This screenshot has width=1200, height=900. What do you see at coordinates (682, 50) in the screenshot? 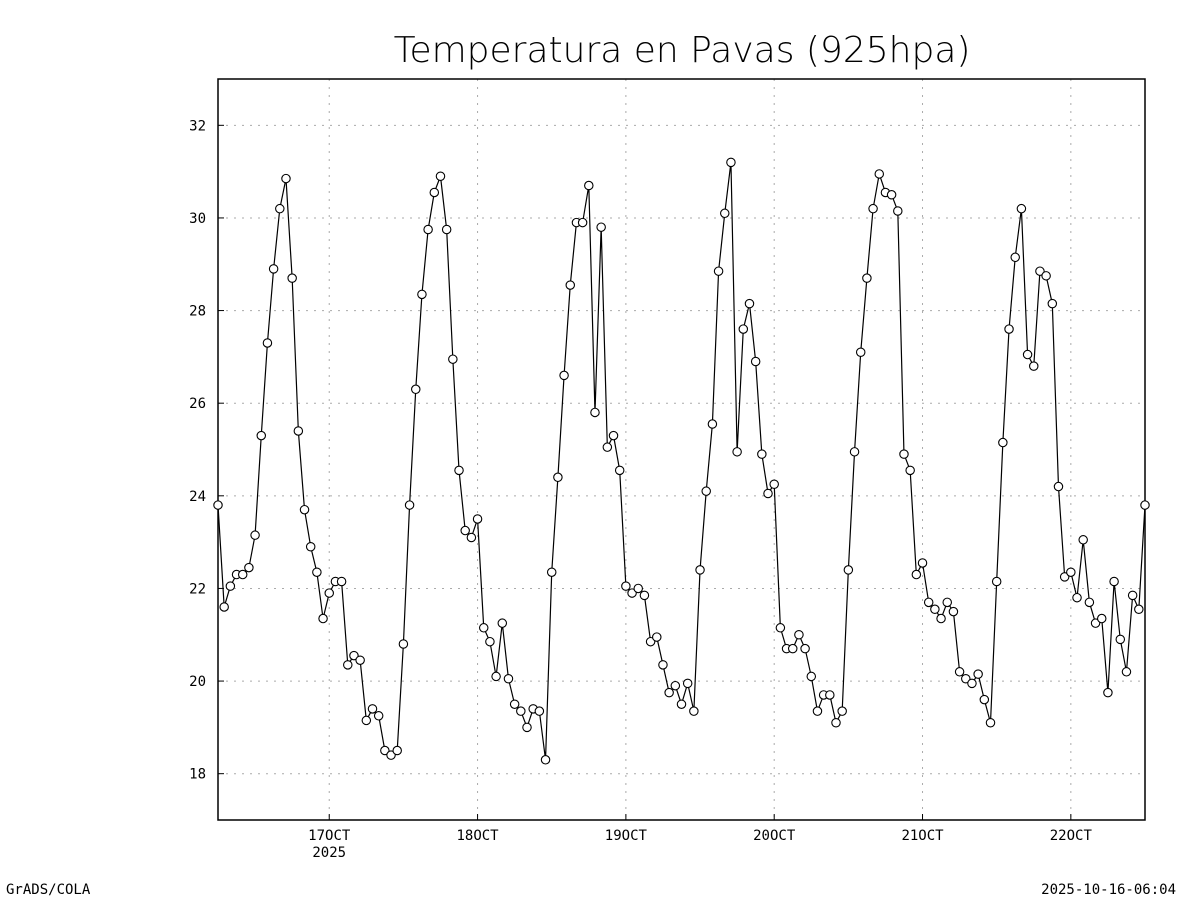
I see `chart-title: Temperatura en Pavas (925hpa)` at bounding box center [682, 50].